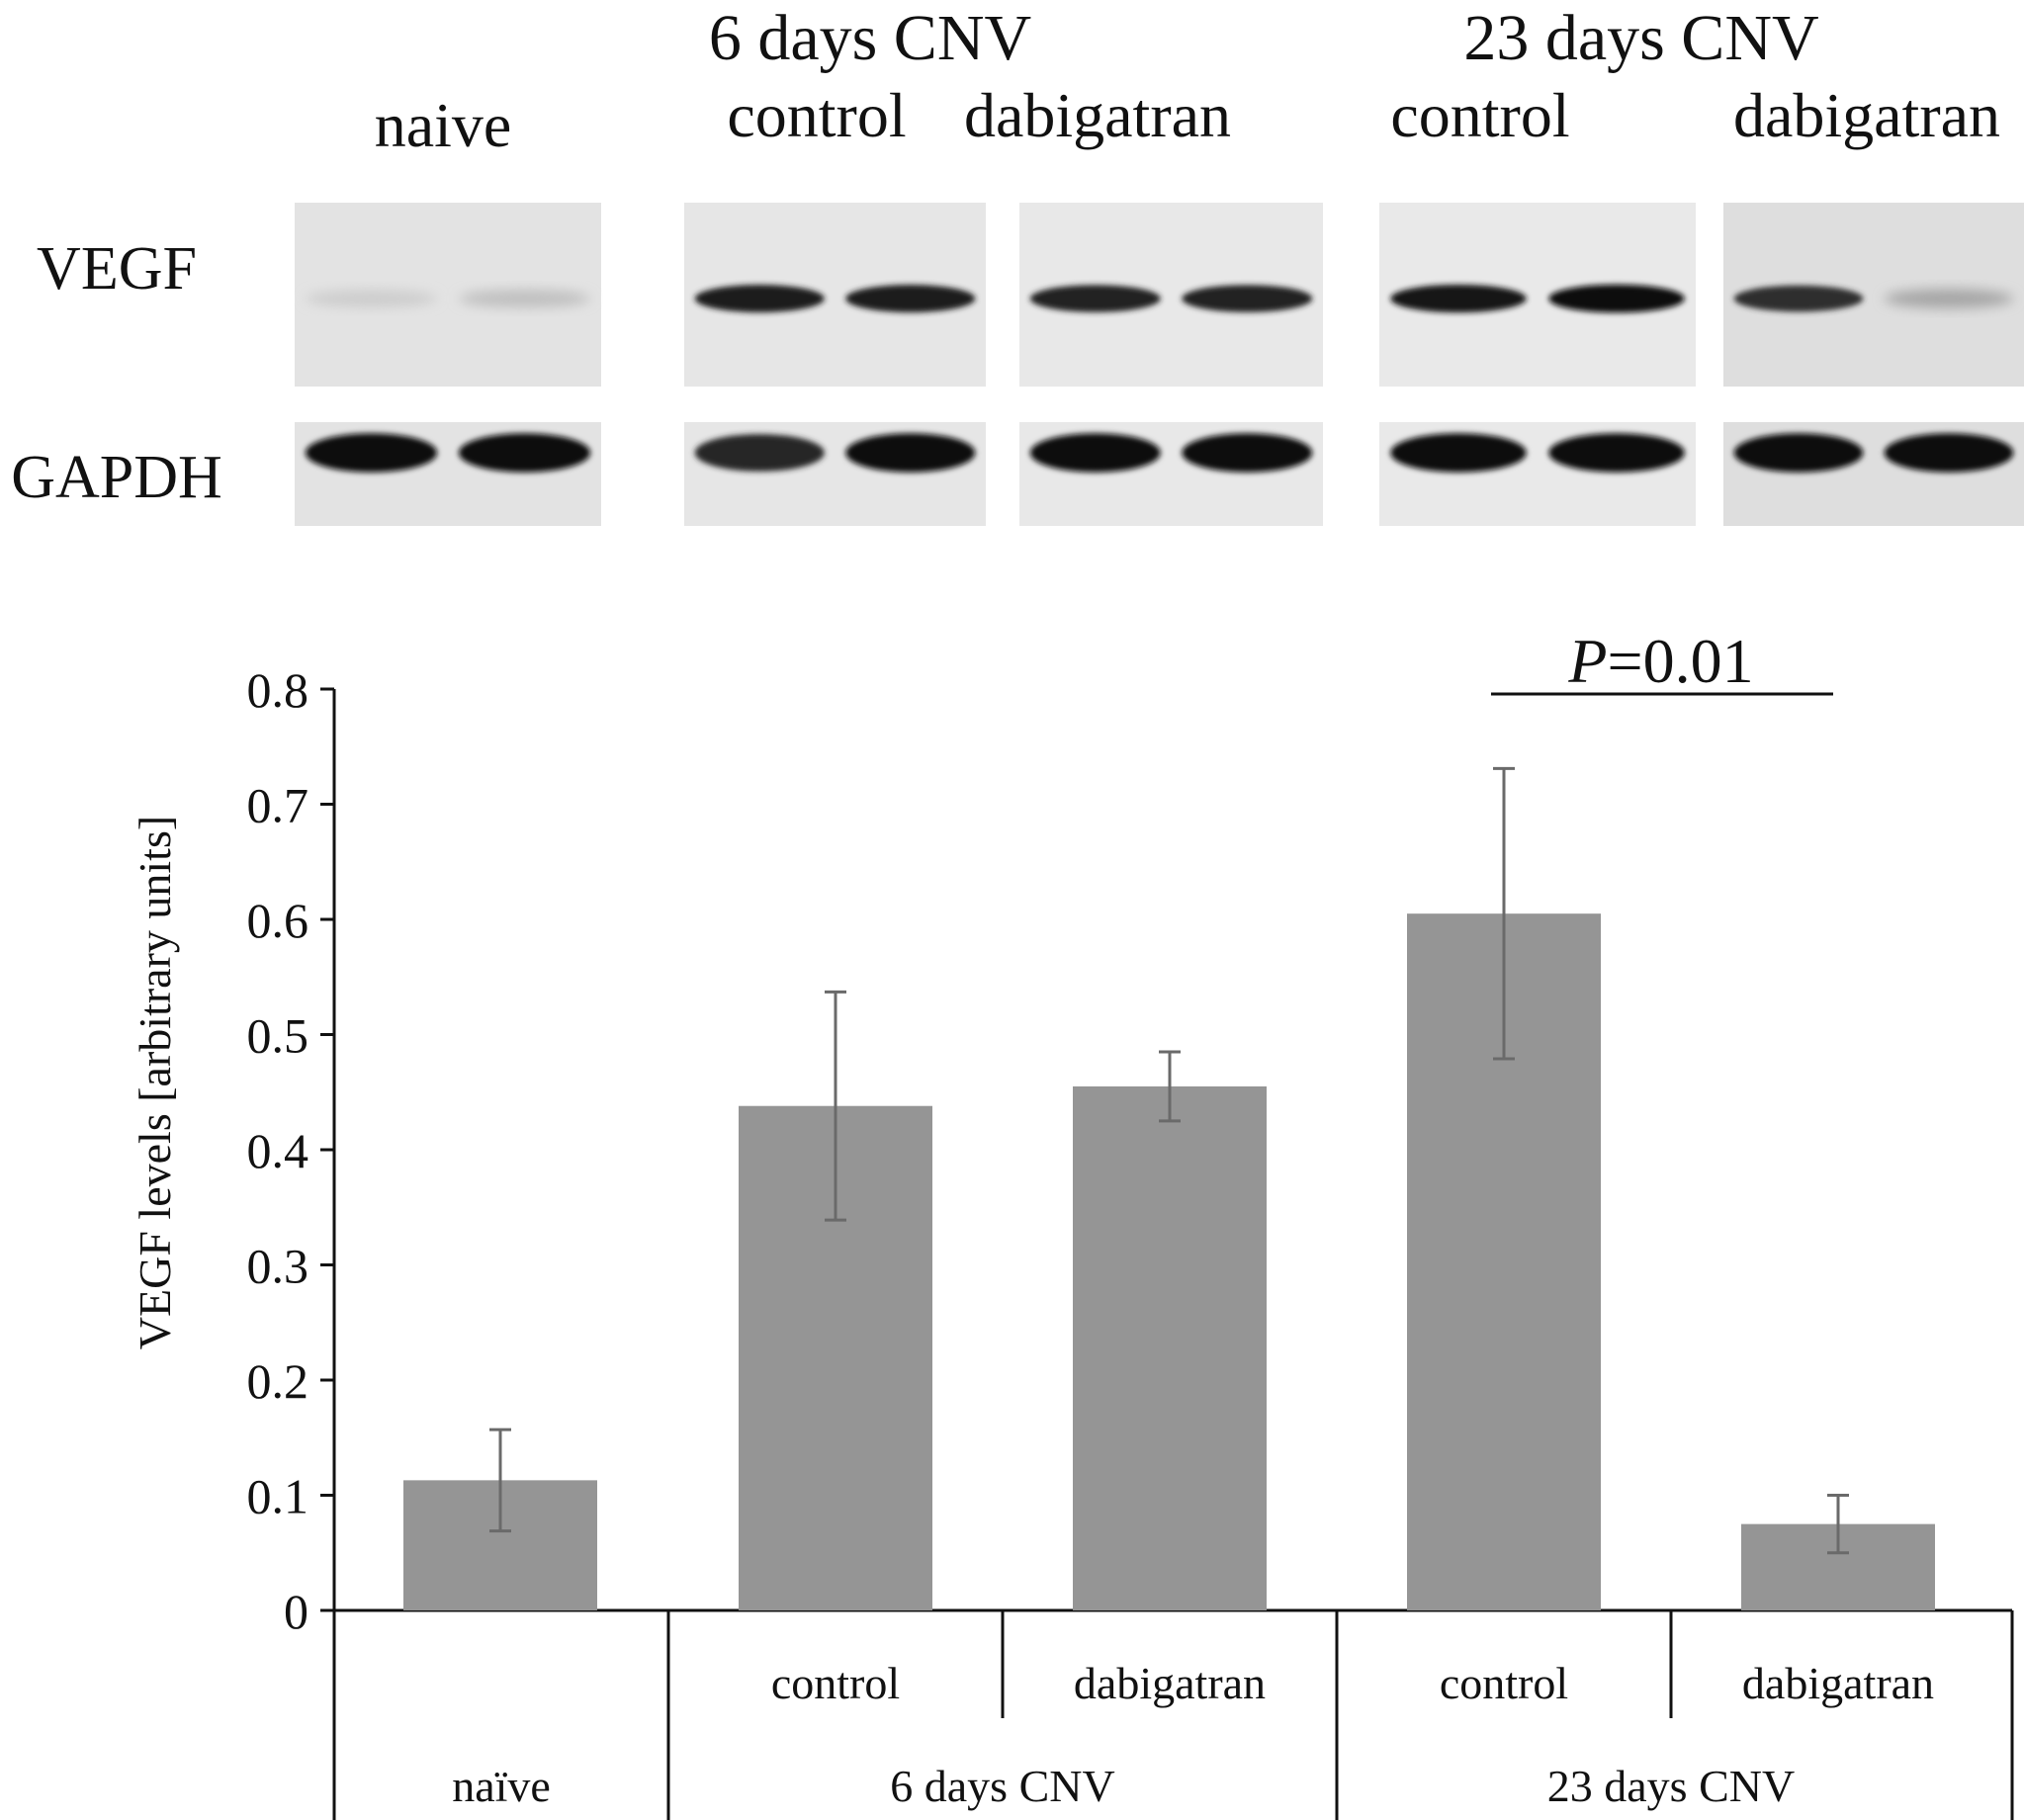 The width and height of the screenshot is (2024, 1820). What do you see at coordinates (1681, 661) in the screenshot?
I see `p-value-text: =0.01` at bounding box center [1681, 661].